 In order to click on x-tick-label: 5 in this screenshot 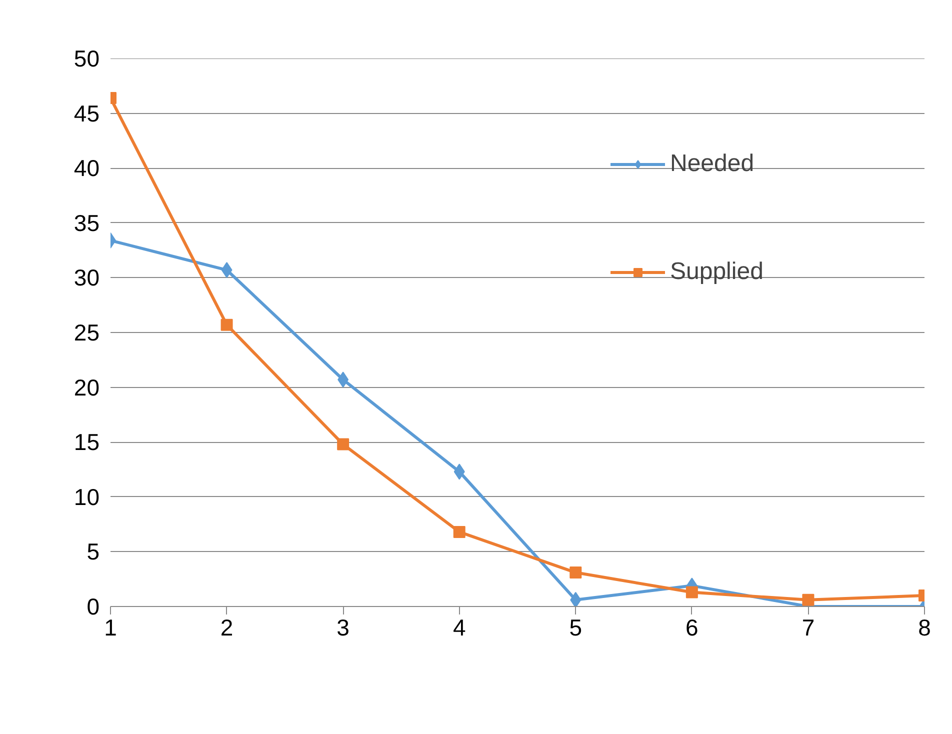, I will do `click(575, 627)`.